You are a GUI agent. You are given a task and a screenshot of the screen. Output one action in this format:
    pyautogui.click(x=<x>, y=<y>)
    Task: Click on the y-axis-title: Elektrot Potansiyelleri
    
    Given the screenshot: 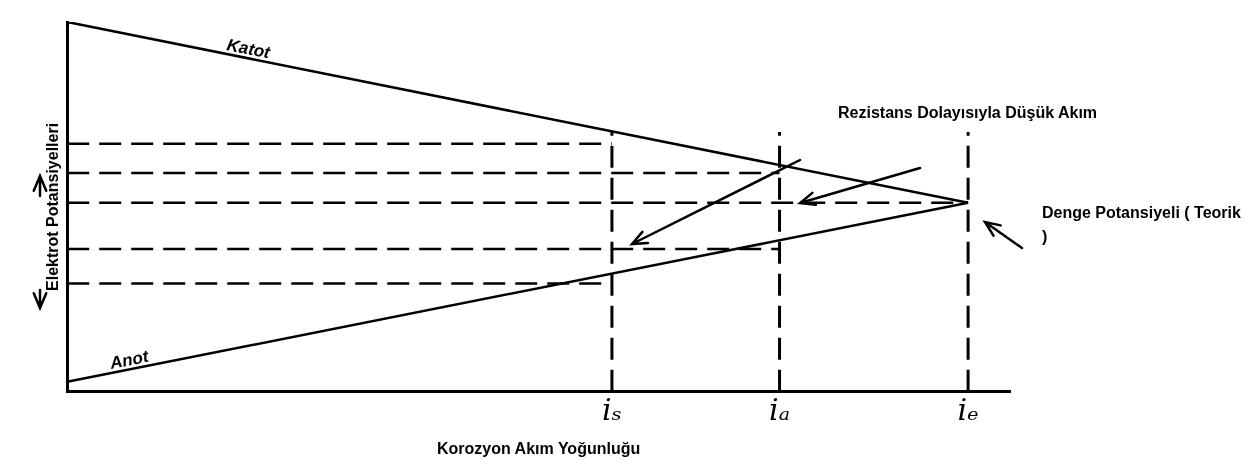 What is the action you would take?
    pyautogui.click(x=53, y=206)
    